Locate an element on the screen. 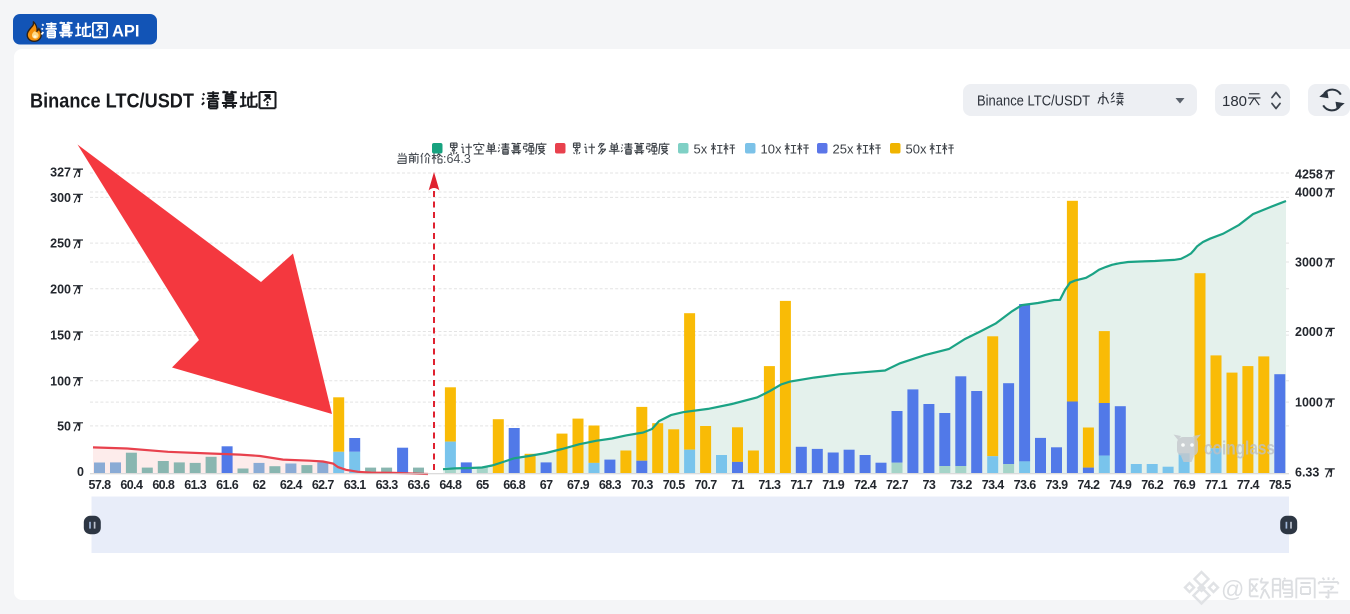  svg-text: 71 is located at coordinates (737, 485).